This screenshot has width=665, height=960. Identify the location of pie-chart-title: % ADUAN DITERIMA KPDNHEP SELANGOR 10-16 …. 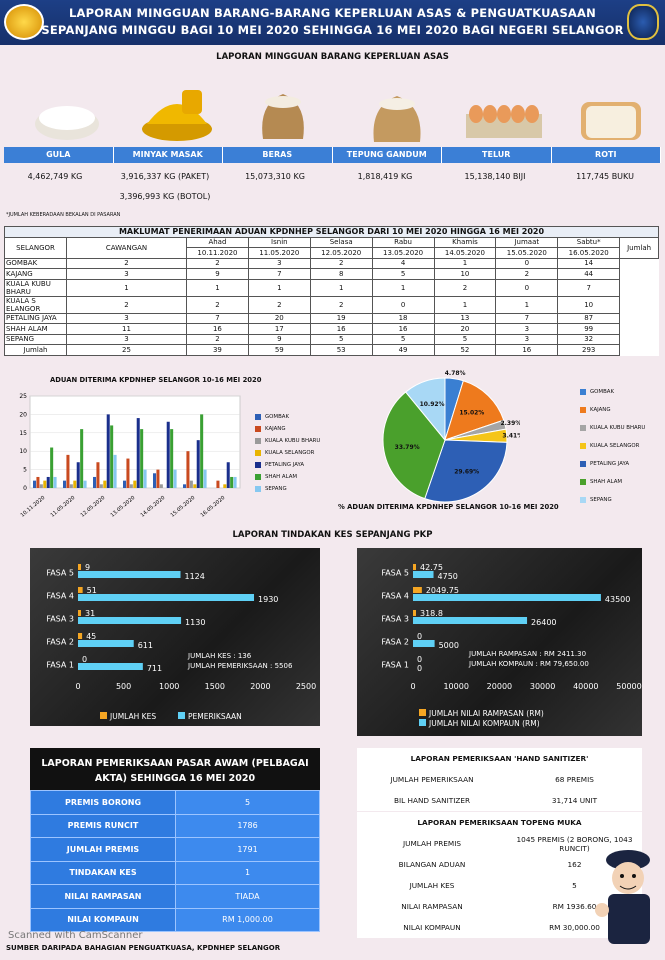
(448, 507).